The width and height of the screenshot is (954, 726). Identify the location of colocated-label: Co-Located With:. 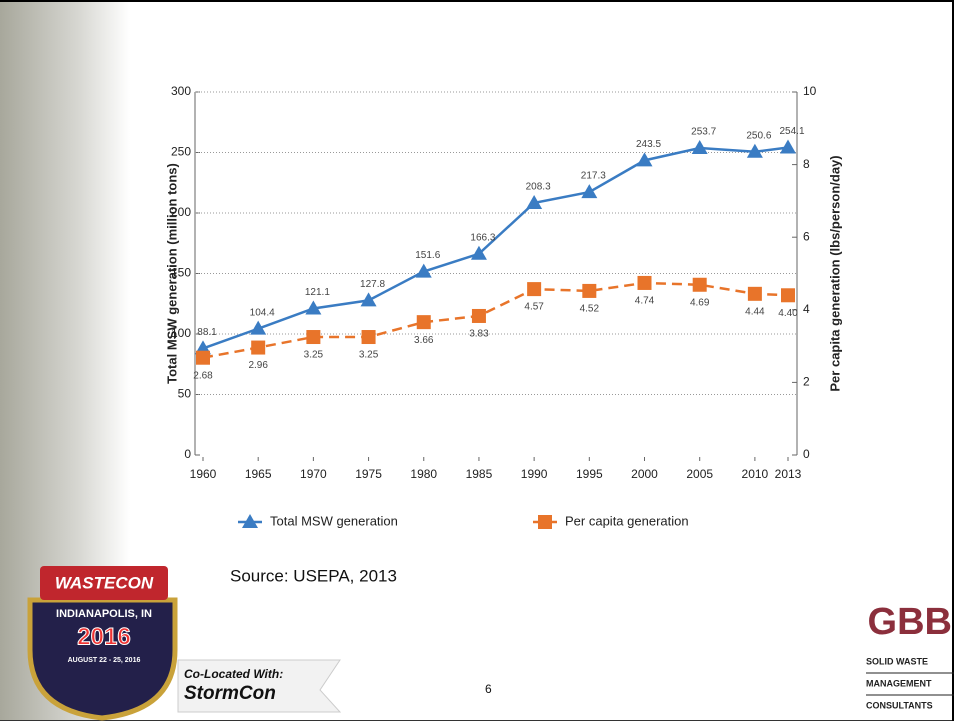
(233, 674).